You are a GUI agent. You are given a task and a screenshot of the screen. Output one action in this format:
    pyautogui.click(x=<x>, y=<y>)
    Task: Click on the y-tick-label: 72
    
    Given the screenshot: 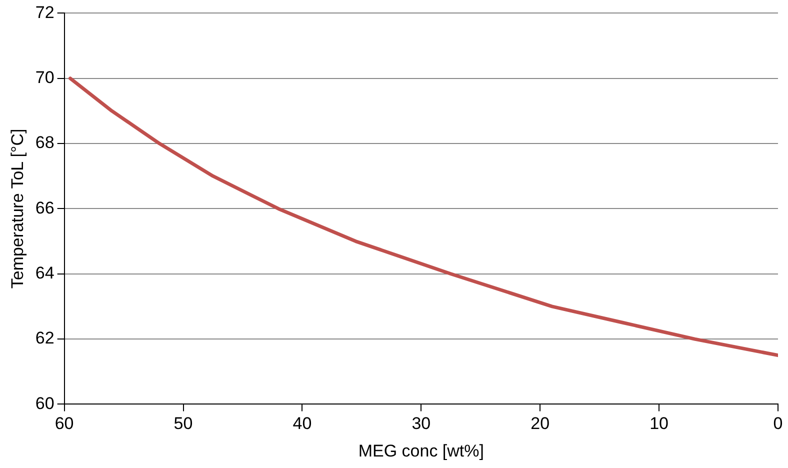 What is the action you would take?
    pyautogui.click(x=44, y=12)
    